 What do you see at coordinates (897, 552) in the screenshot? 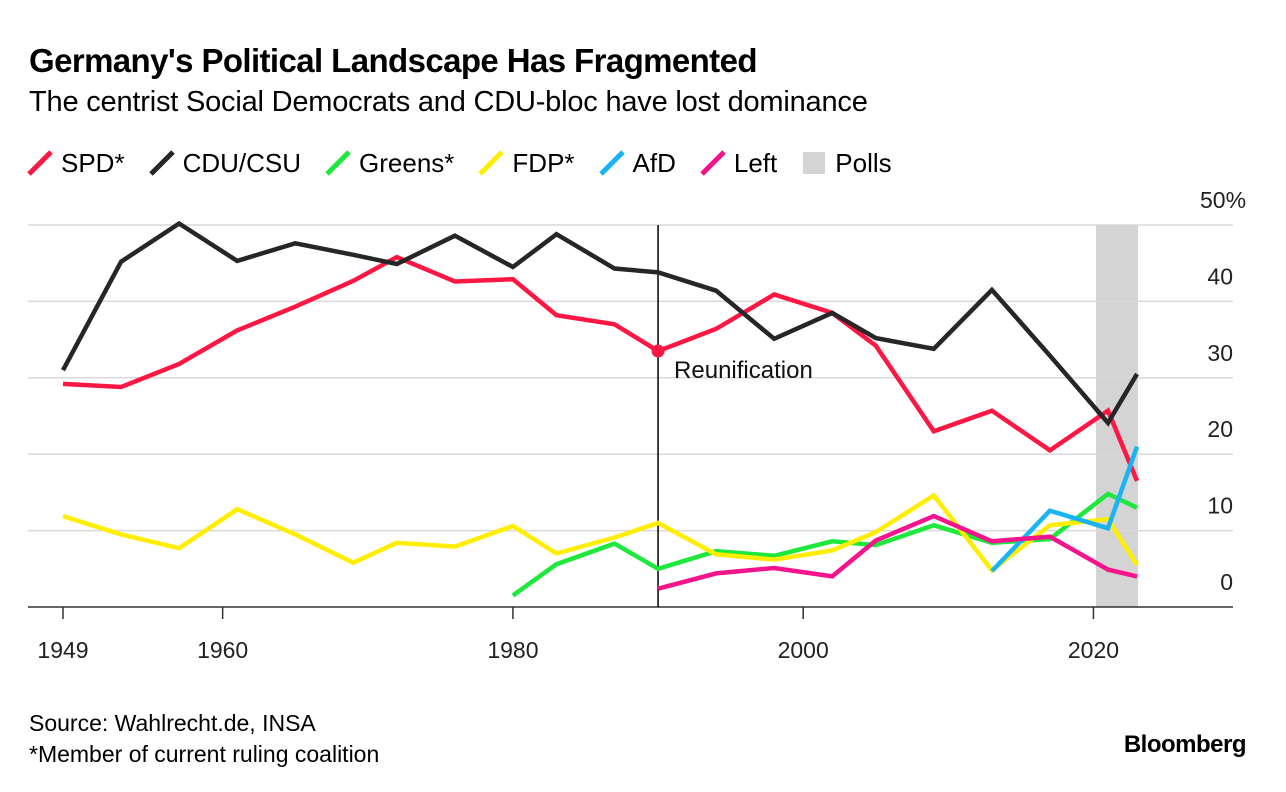
I see `series-line-left` at bounding box center [897, 552].